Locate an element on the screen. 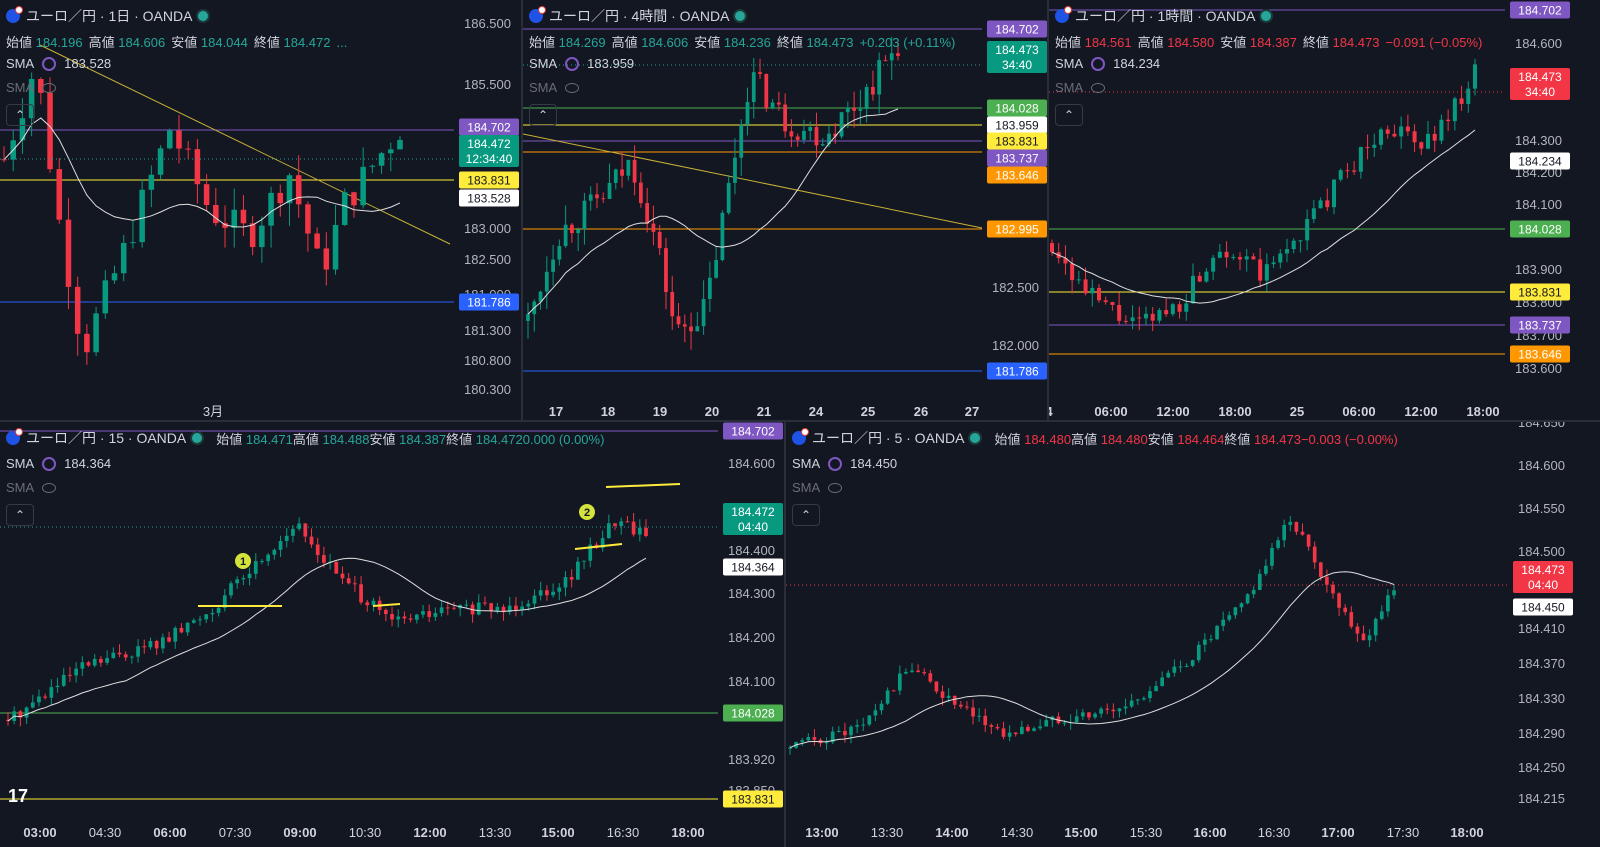  price-axis-tick: 184.330 is located at coordinates (1541, 698).